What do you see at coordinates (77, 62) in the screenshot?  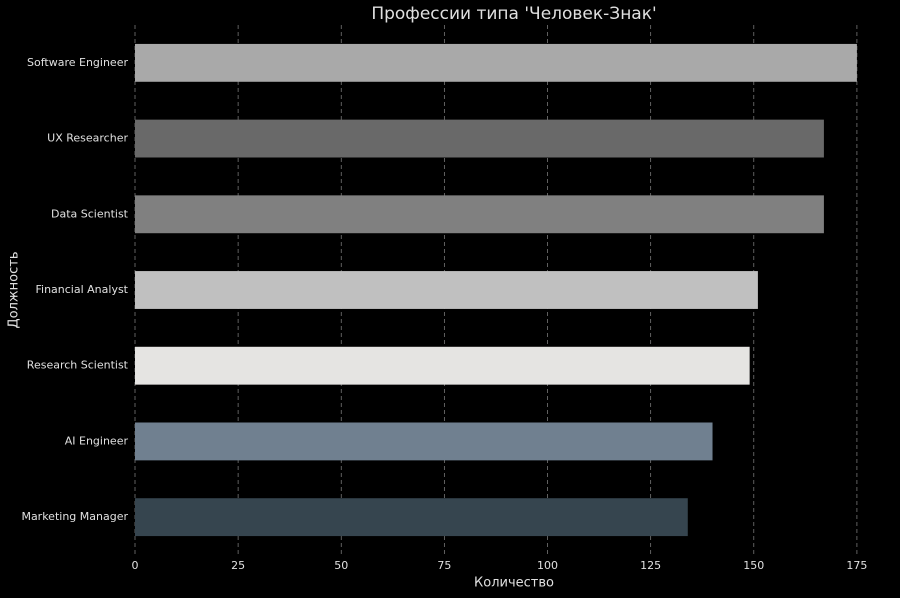 I see `y-tick-label: Software Engineer` at bounding box center [77, 62].